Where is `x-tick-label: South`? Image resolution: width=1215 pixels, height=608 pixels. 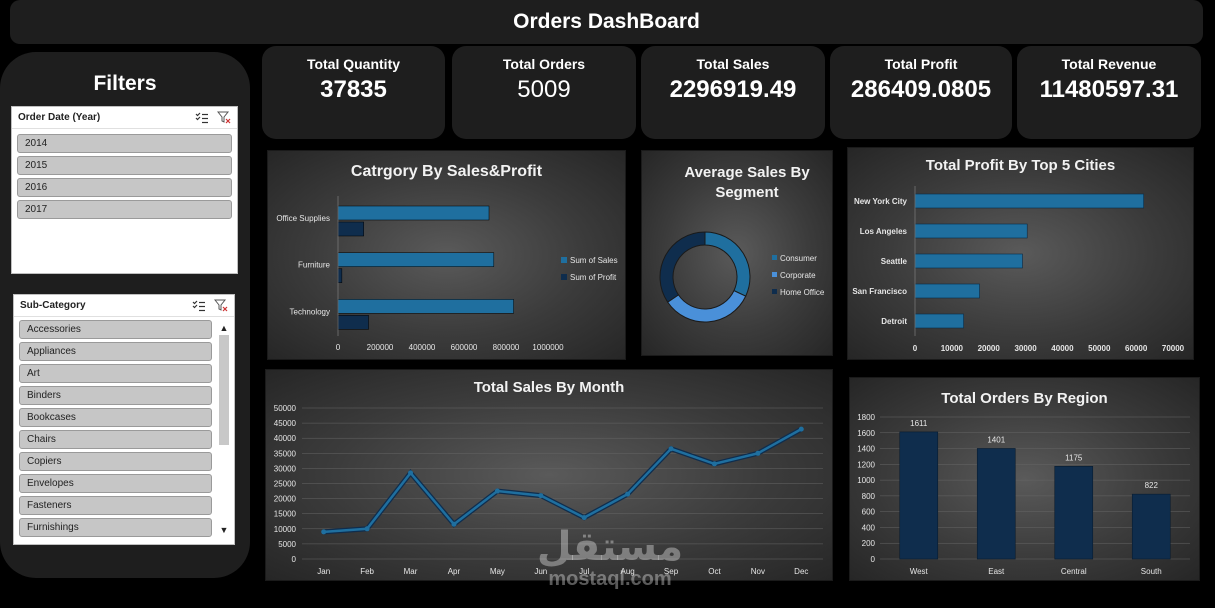 x-tick-label: South is located at coordinates (1151, 571).